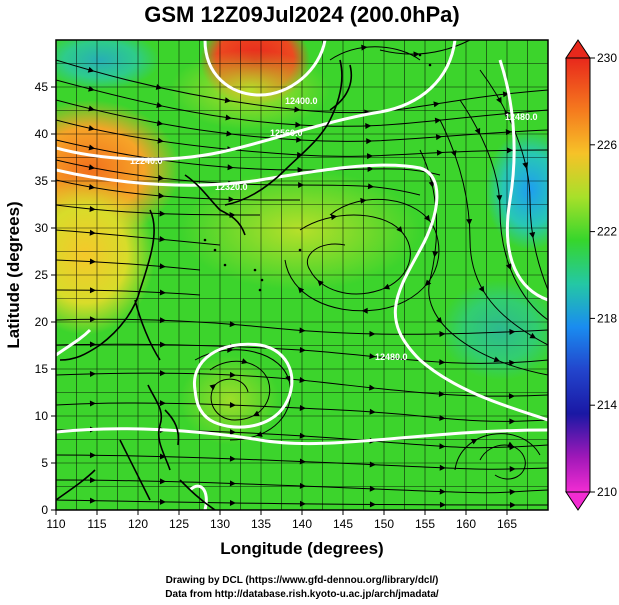  Describe the element at coordinates (42, 134) in the screenshot. I see `y-tick-label: 40` at that location.